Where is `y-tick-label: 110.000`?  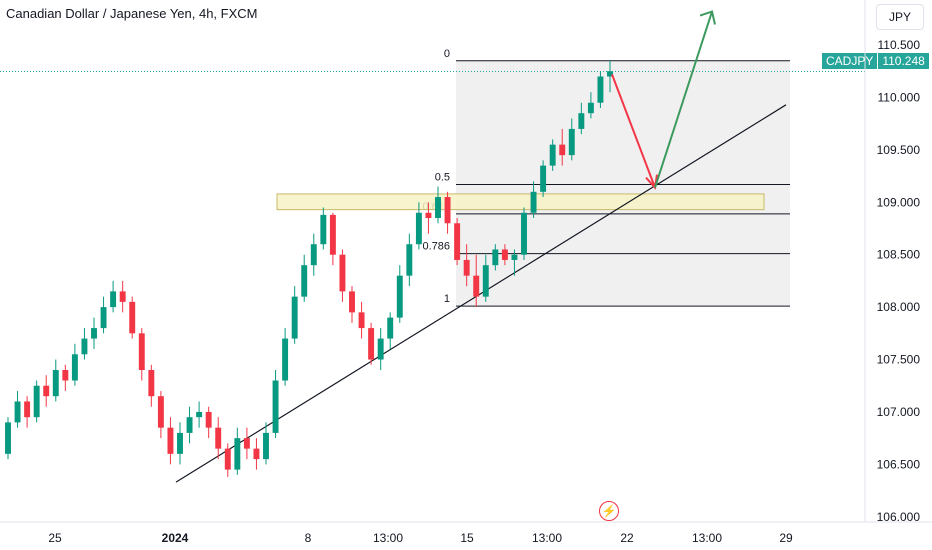 y-tick-label: 110.000 is located at coordinates (899, 97).